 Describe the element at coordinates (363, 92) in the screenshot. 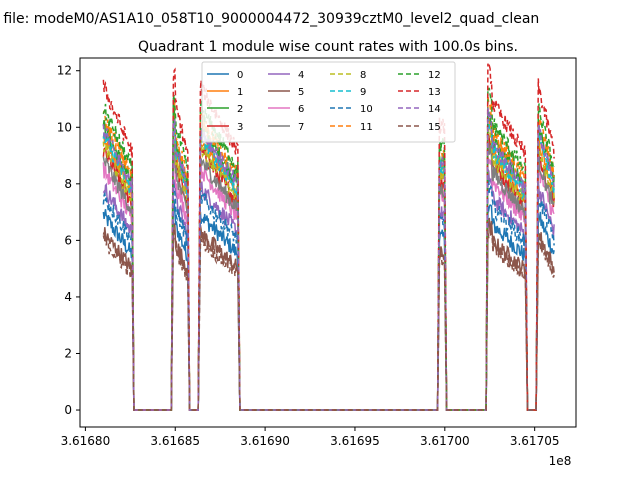

I see `legend-label-9: 9` at that location.